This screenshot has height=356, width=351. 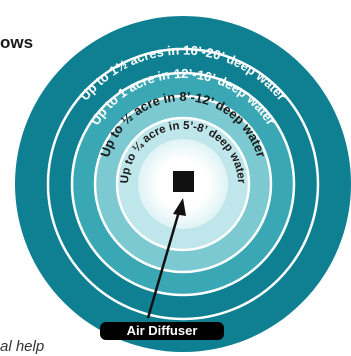 I want to click on diffuser-pointer-arrowhead, so click(x=179, y=207).